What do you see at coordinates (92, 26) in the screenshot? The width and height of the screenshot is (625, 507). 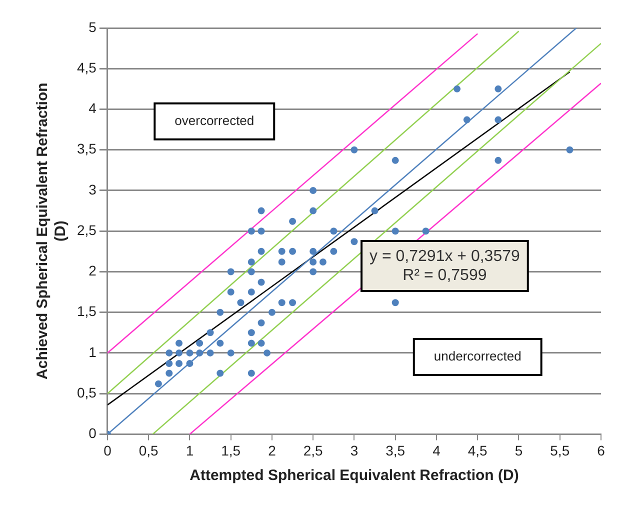 I see `y-tick-label: 5` at bounding box center [92, 26].